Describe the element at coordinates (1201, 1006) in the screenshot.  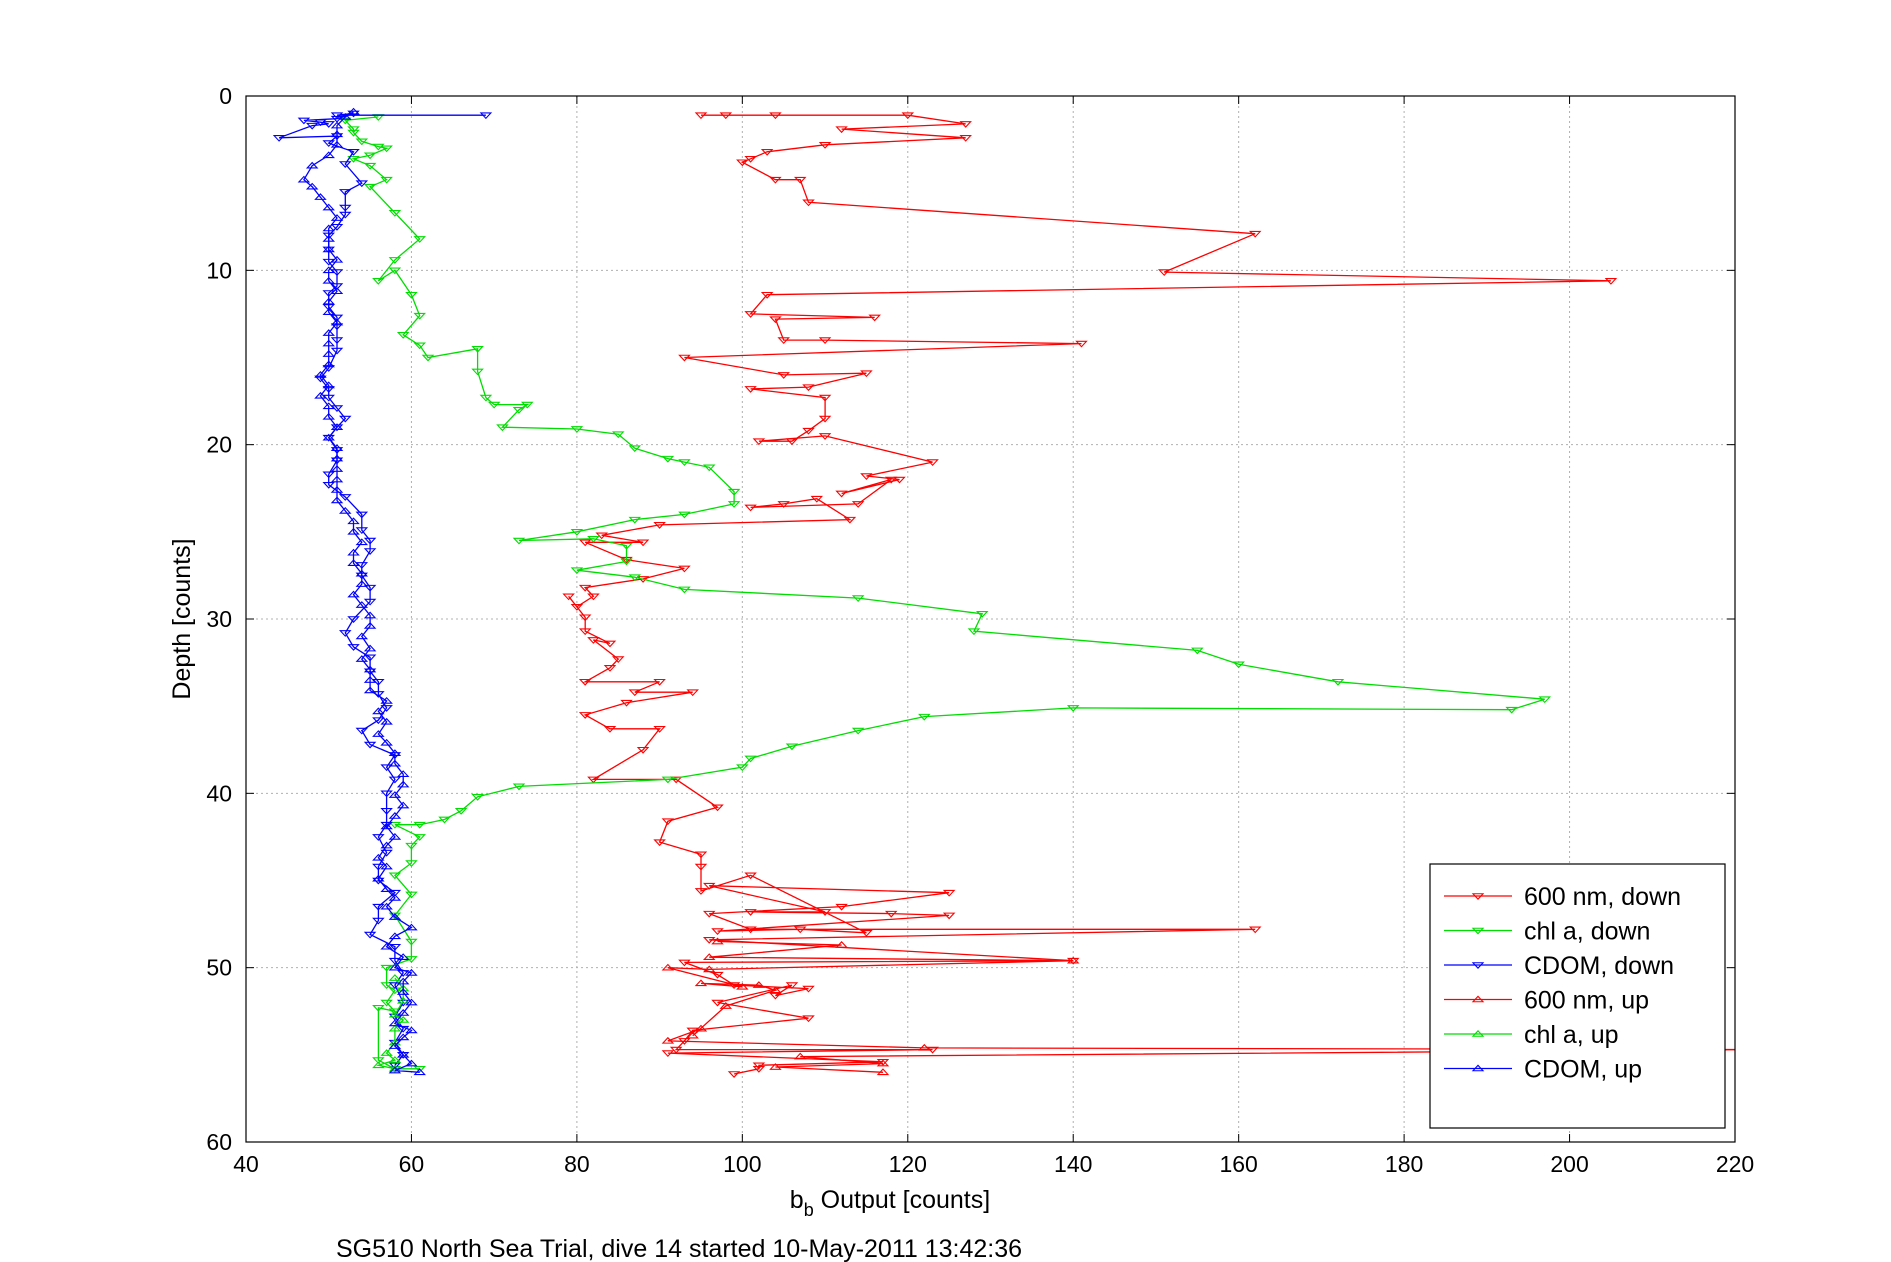
I see `series-line` at that location.